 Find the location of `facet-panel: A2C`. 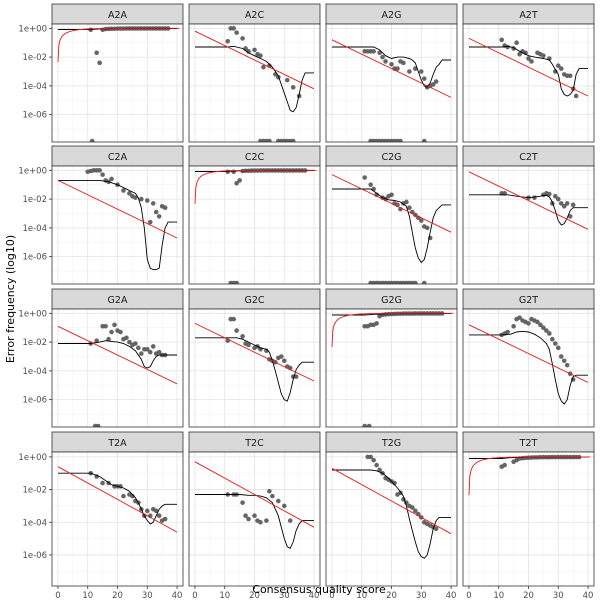

facet-panel: A2C is located at coordinates (254, 73).